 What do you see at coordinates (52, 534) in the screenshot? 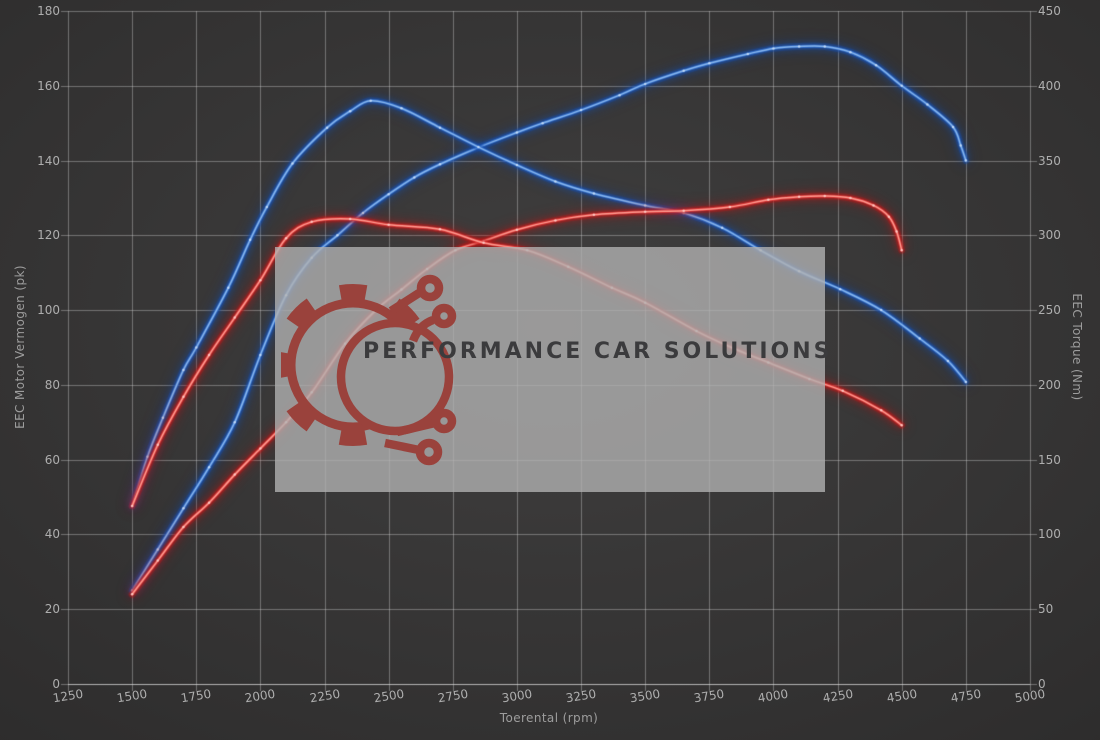
I see `y-left-tick-label: 40` at bounding box center [52, 534].